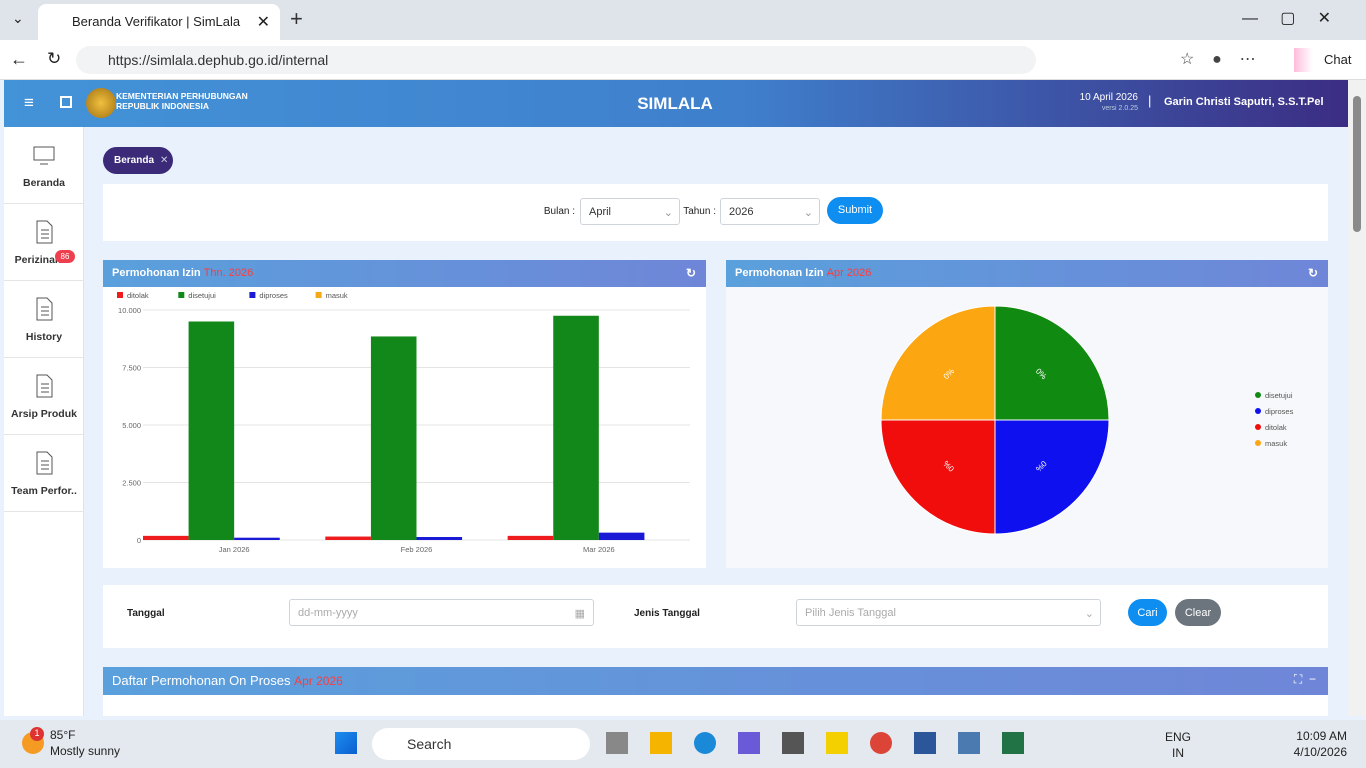 The width and height of the screenshot is (1366, 768). I want to click on app-icons, so click(815, 743).